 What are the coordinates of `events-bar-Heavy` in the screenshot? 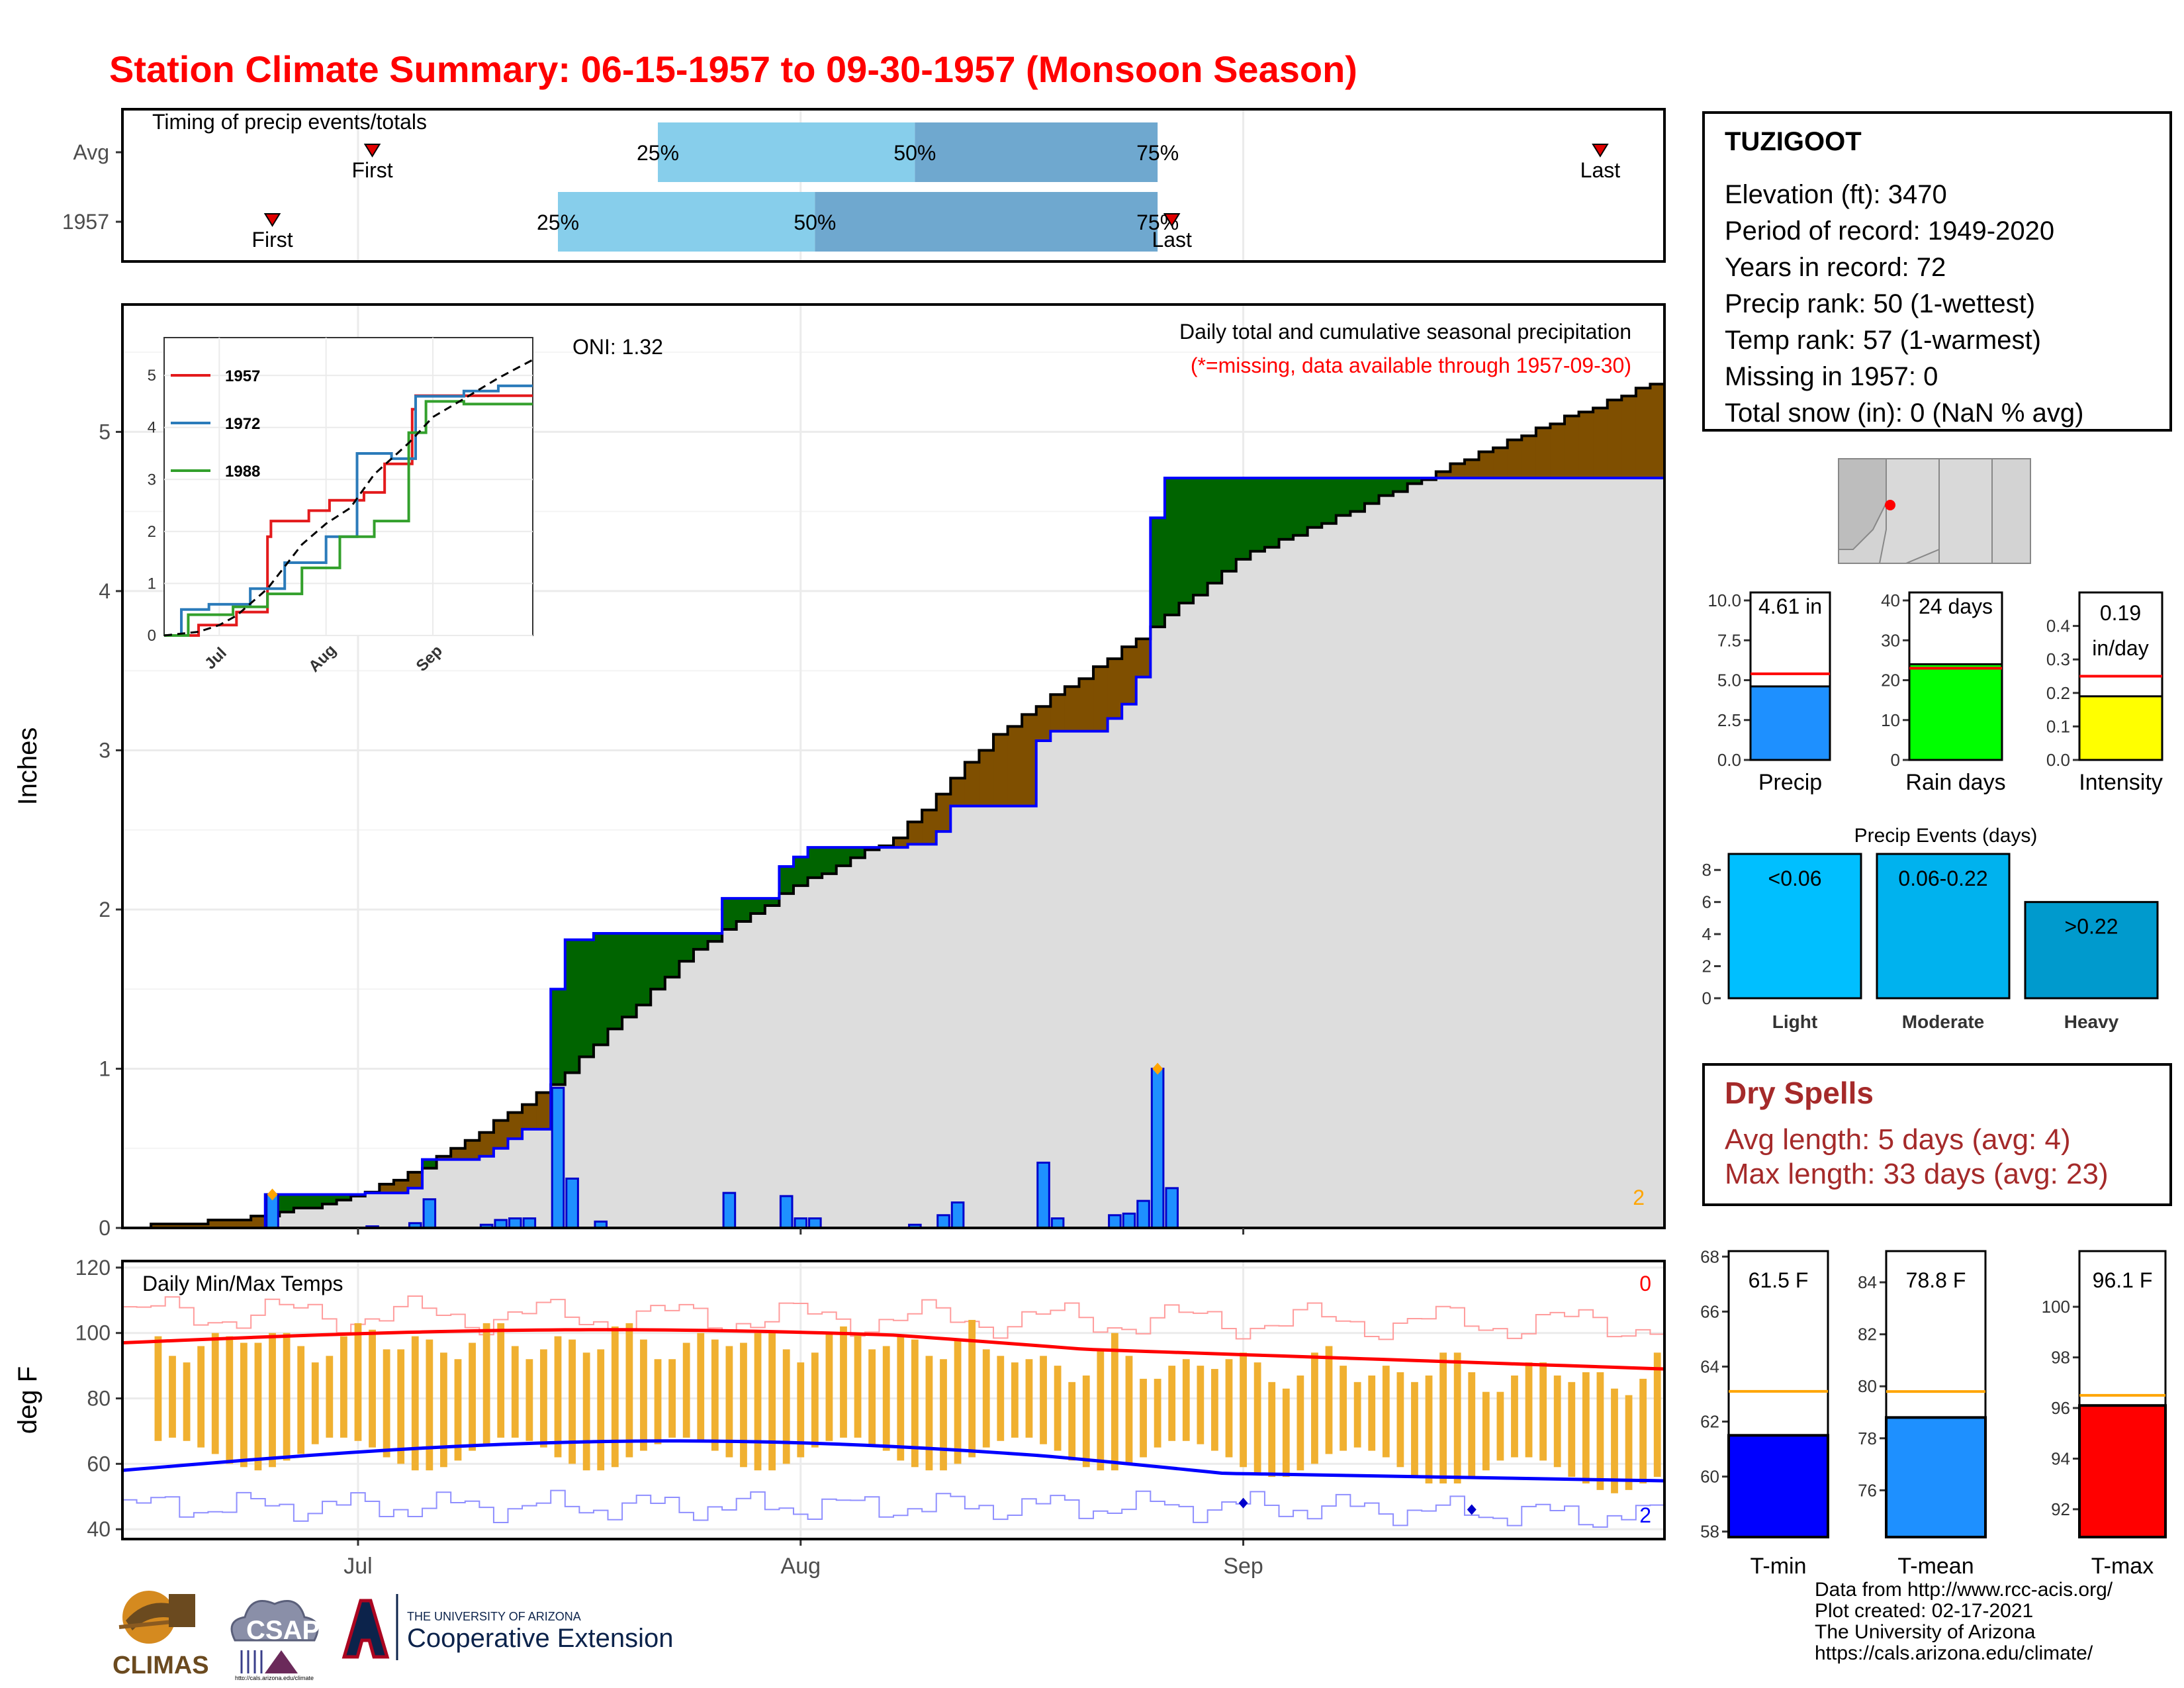 It's located at (2091, 950).